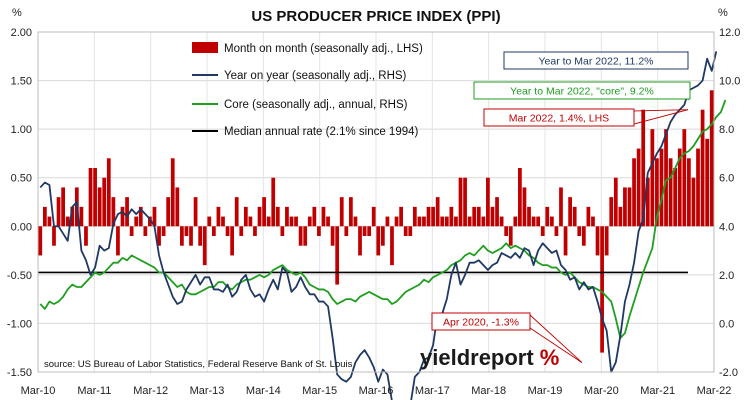 Image resolution: width=752 pixels, height=400 pixels. What do you see at coordinates (321, 132) in the screenshot?
I see `legend-label: Median annual rate (2.1% since 1994)` at bounding box center [321, 132].